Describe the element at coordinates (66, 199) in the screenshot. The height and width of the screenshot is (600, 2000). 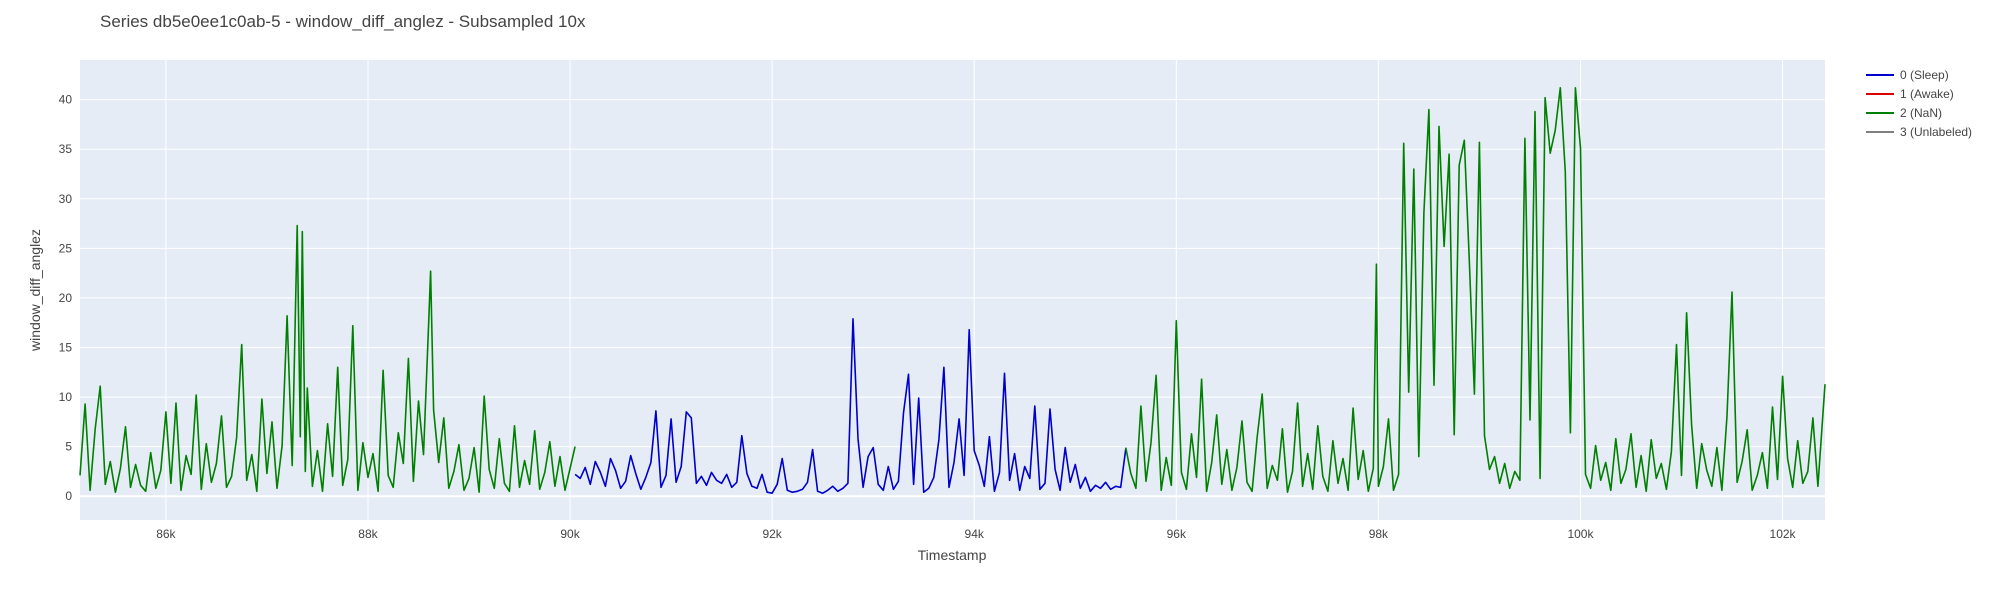
I see `y-tick-label: 30` at that location.